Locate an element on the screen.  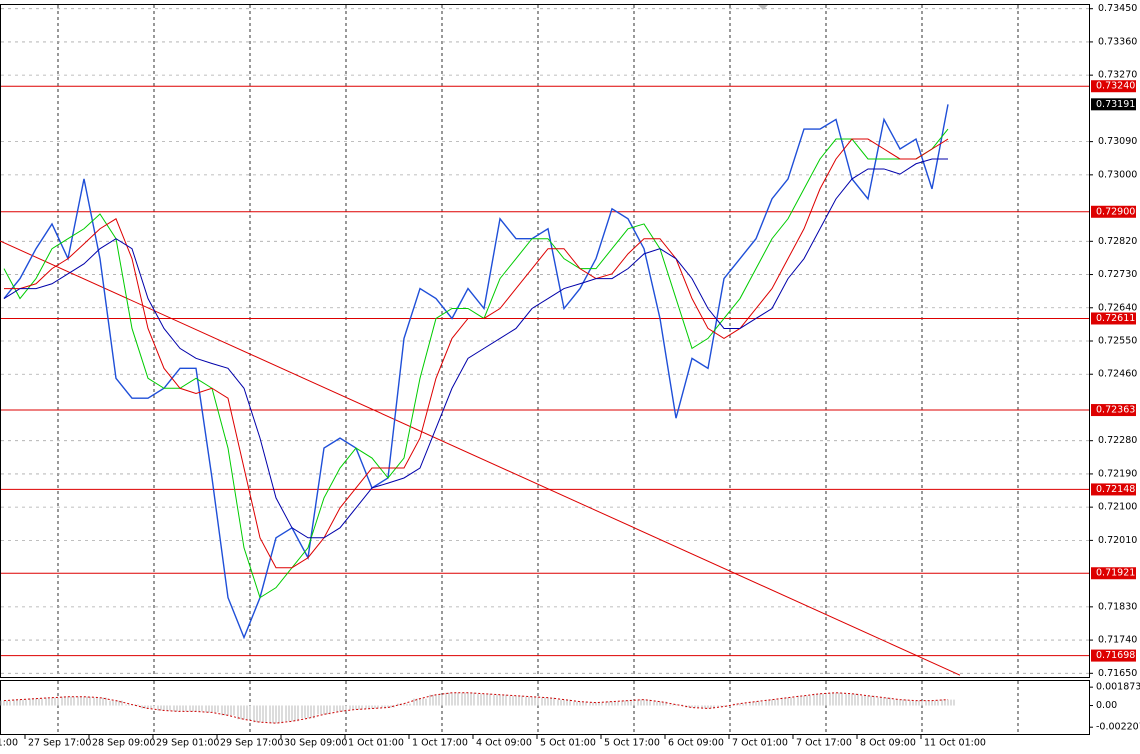
x-tick-label: 1 Oct 01:00 is located at coordinates (376, 743).